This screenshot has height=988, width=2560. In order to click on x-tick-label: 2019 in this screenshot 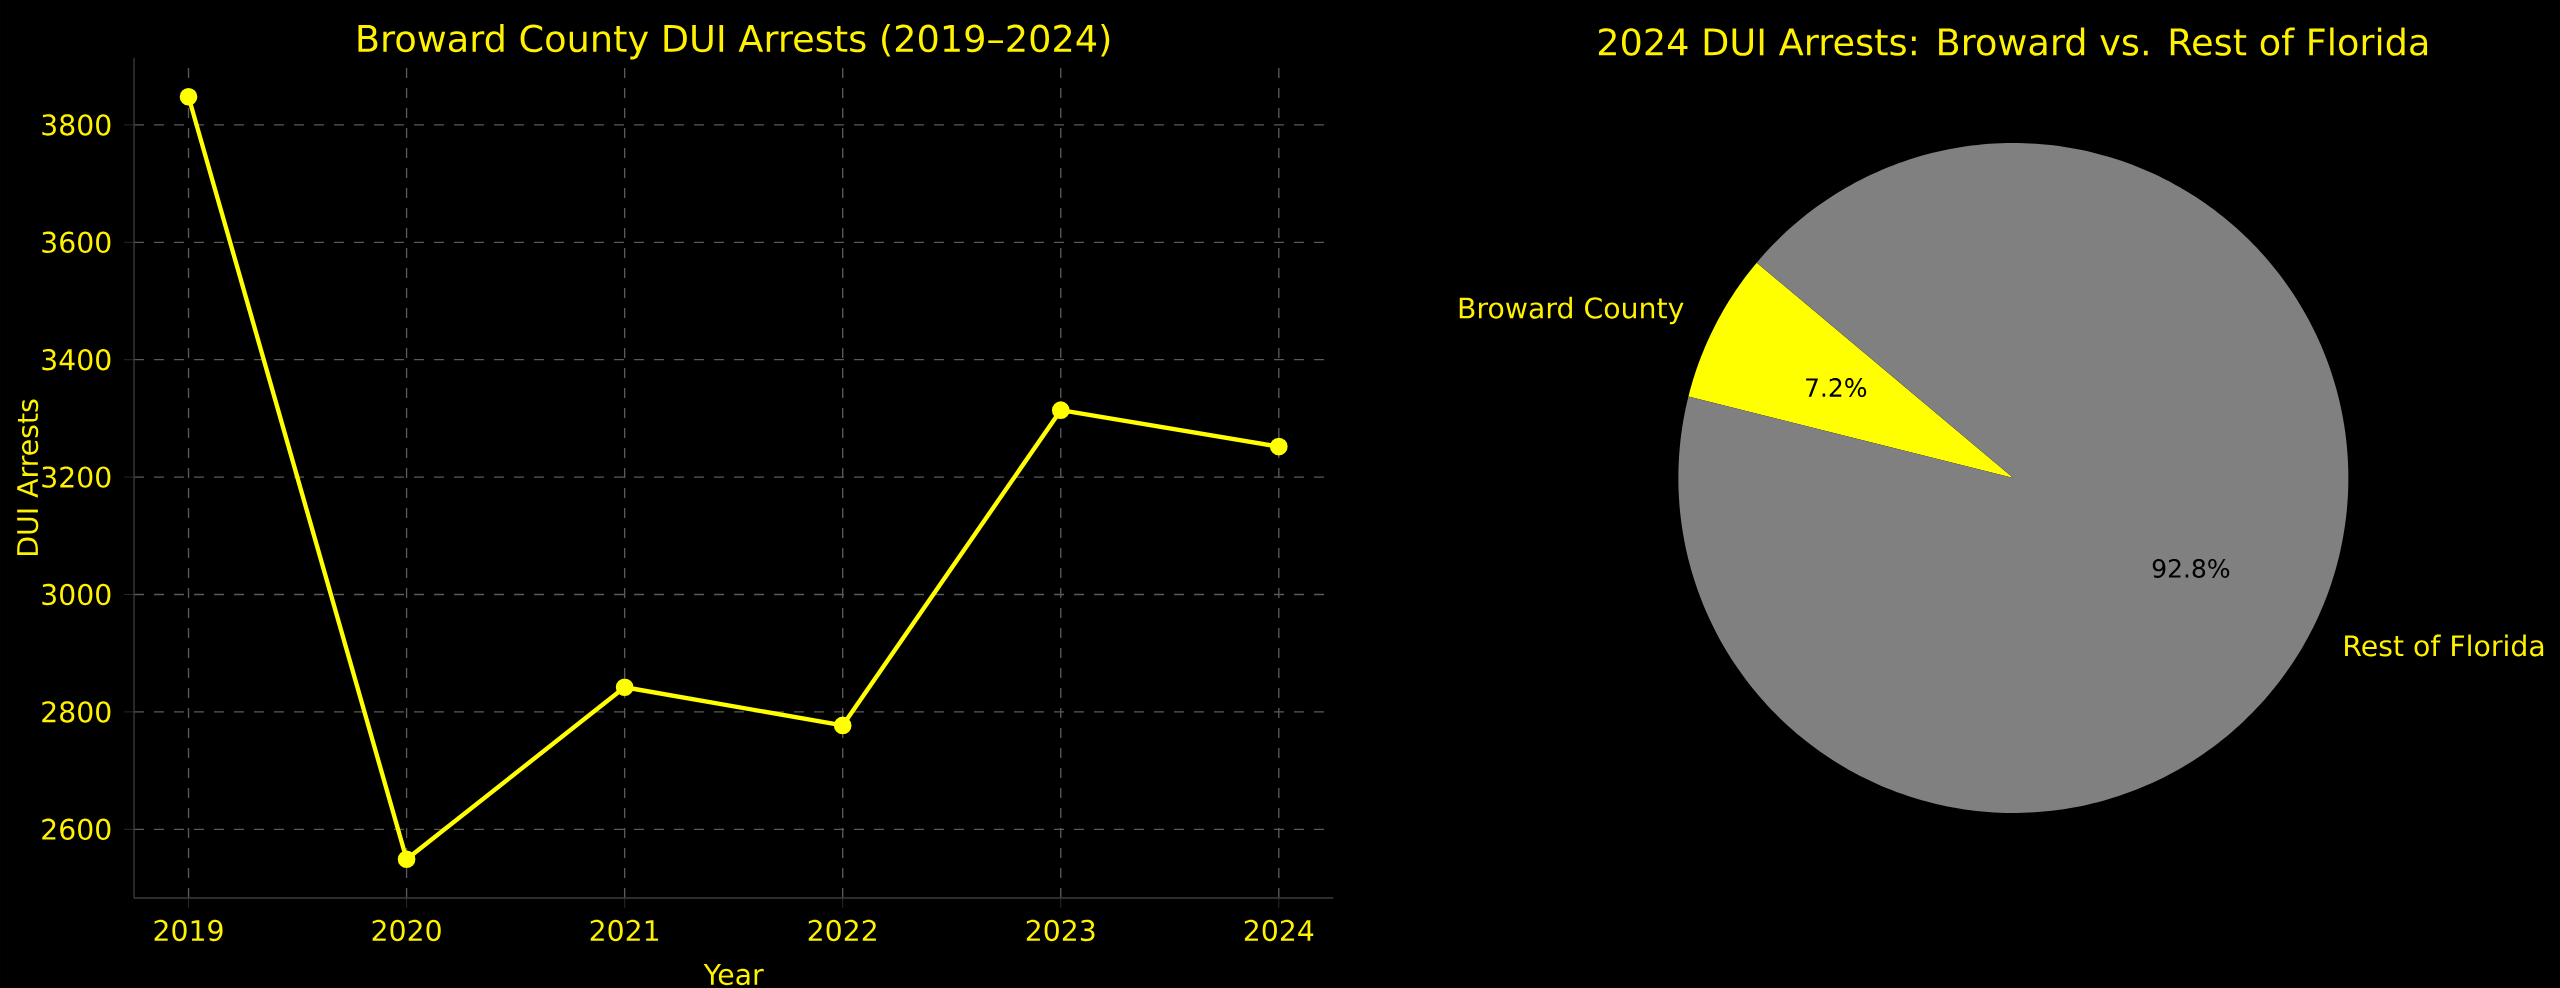, I will do `click(188, 930)`.